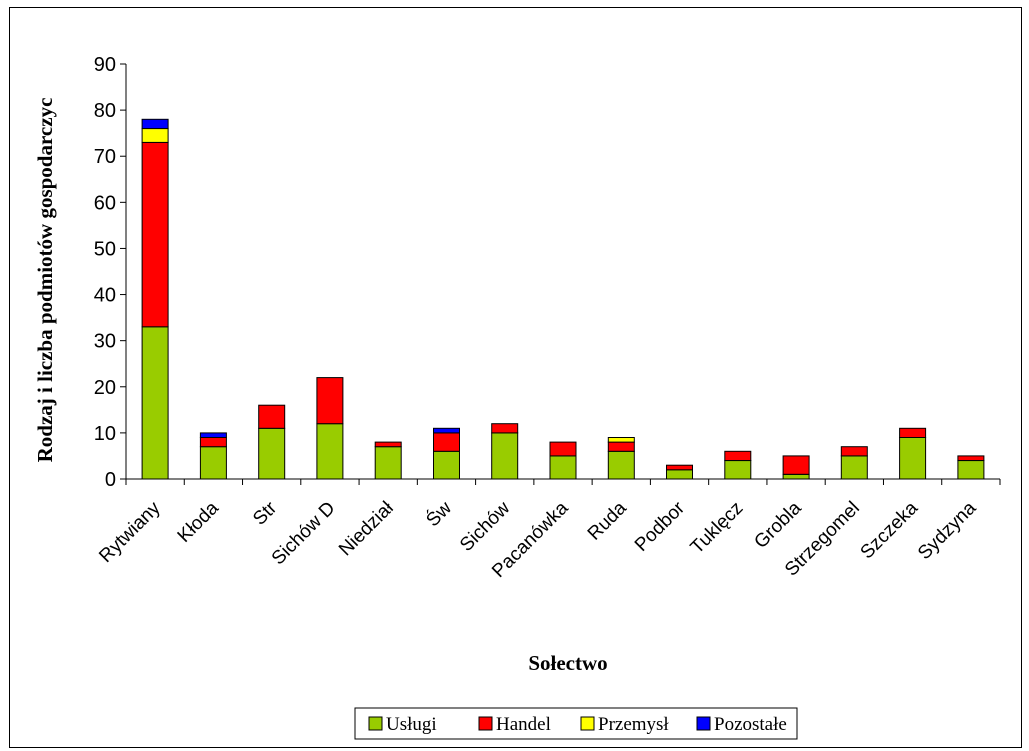  What do you see at coordinates (366, 528) in the screenshot?
I see `x-tick-label: Niedział` at bounding box center [366, 528].